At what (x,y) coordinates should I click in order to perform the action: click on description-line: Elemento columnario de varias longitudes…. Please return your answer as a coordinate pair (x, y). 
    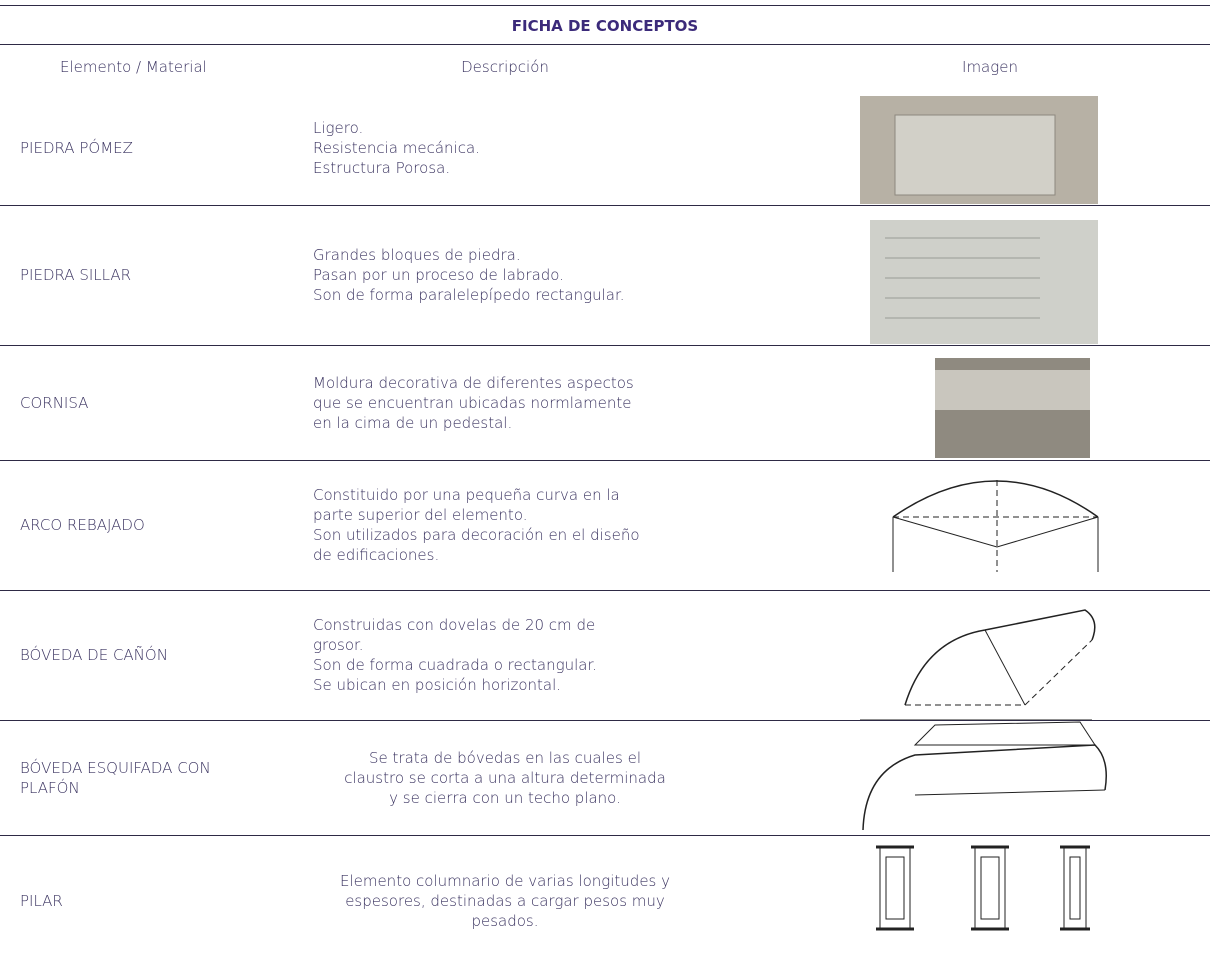
    Looking at the image, I should click on (505, 880).